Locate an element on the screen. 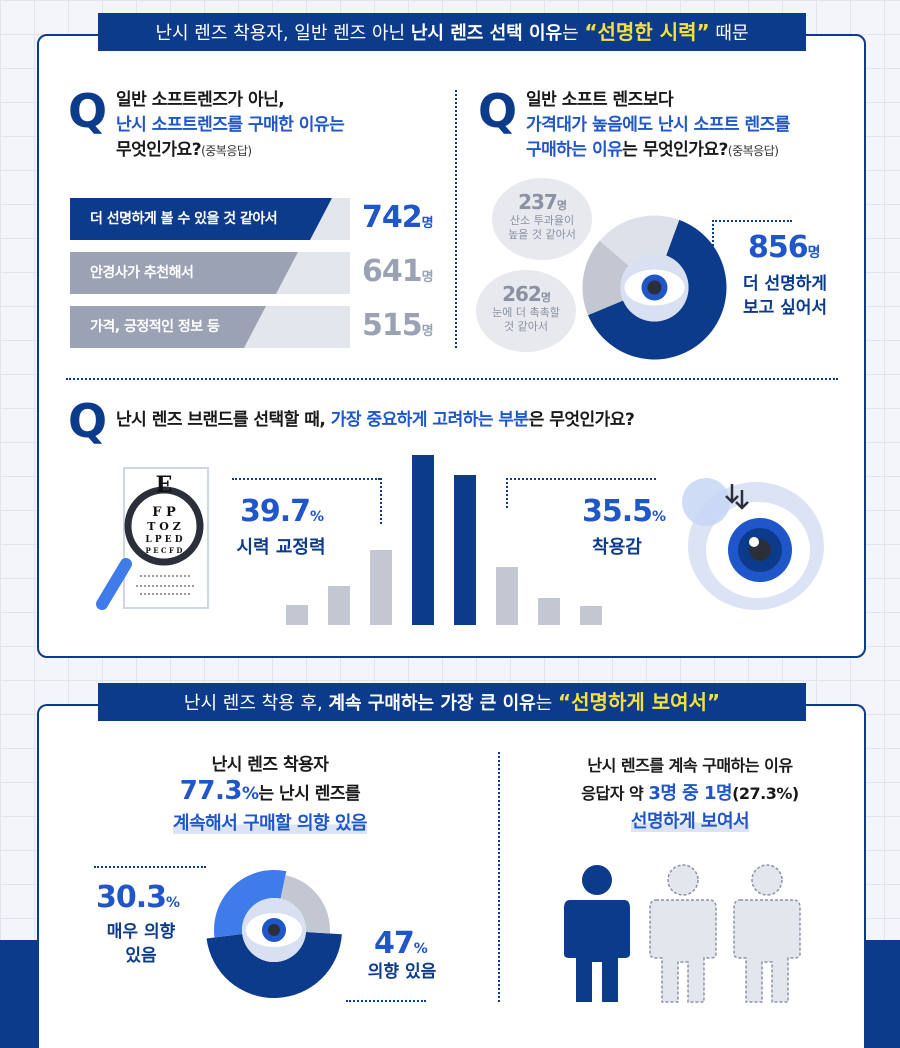 This screenshot has width=900, height=1048. q3-mark: Q is located at coordinates (88, 421).